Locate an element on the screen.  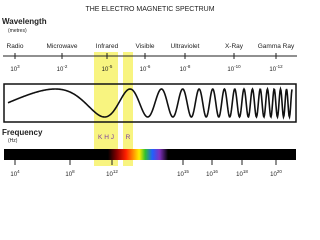
band-label: Infrared is located at coordinates (107, 46).